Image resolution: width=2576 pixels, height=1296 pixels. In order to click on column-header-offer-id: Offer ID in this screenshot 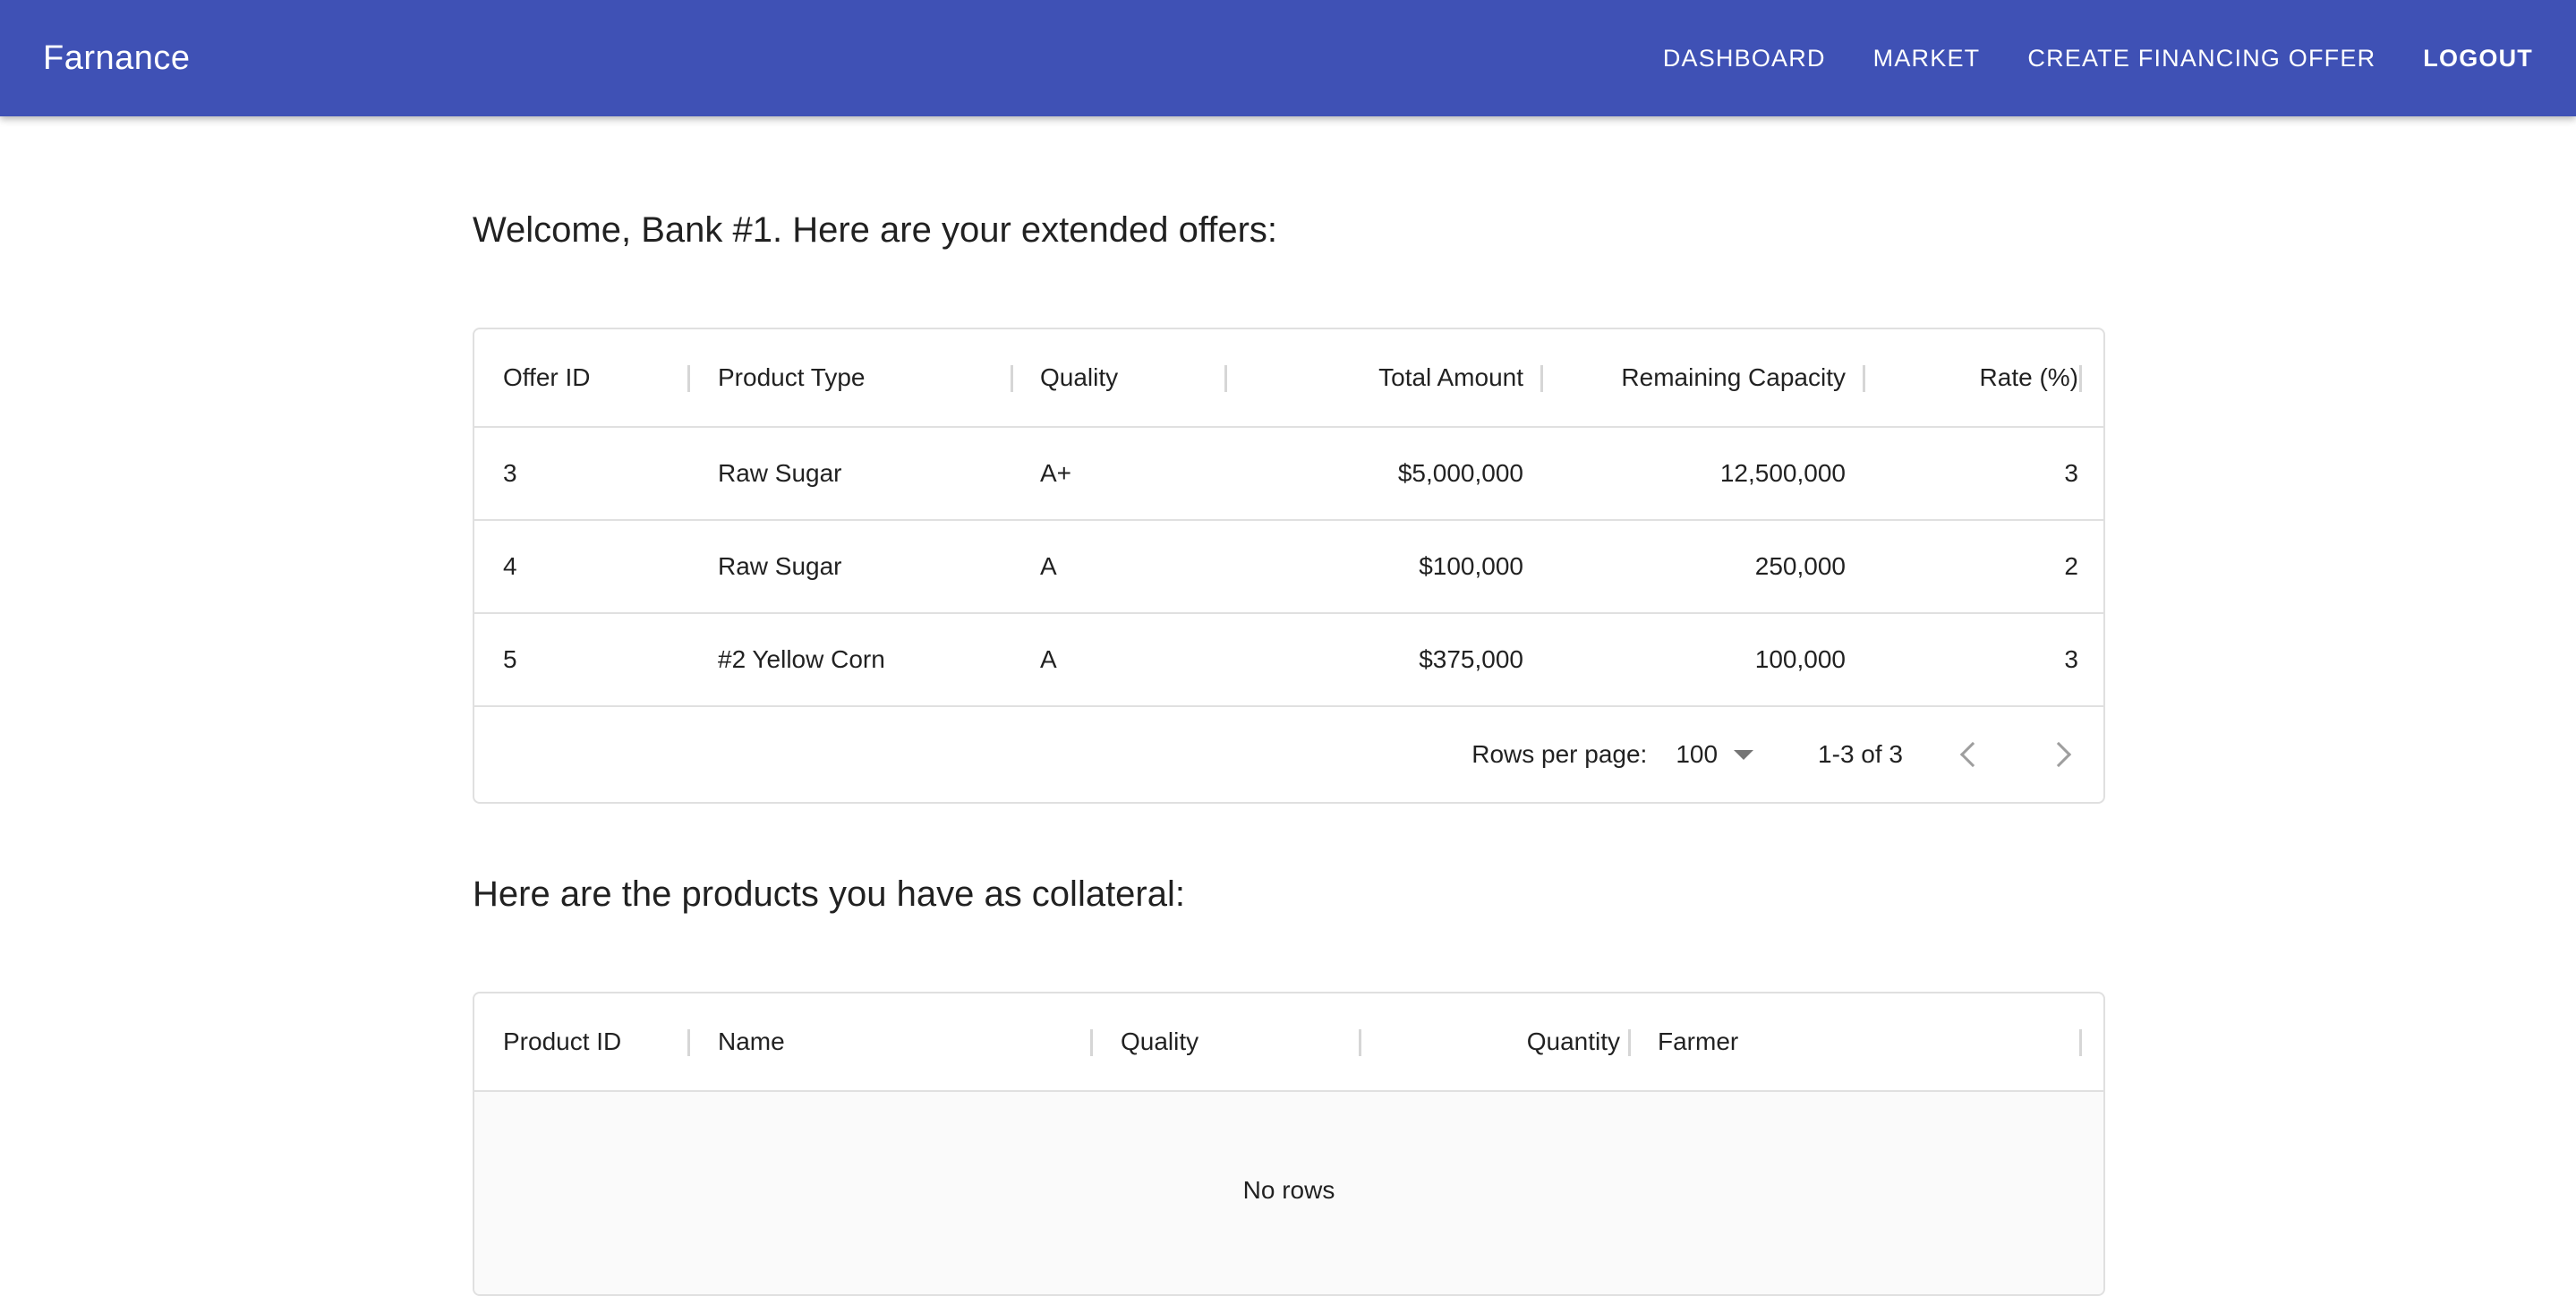, I will do `click(547, 377)`.